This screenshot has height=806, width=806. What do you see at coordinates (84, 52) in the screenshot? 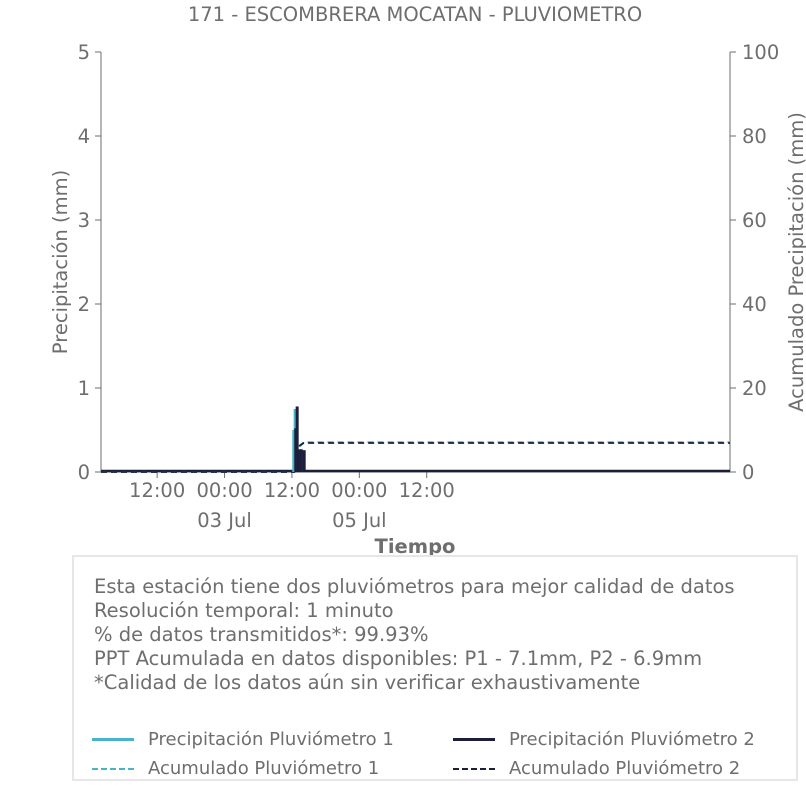
I see `y-tick-label: 5` at bounding box center [84, 52].